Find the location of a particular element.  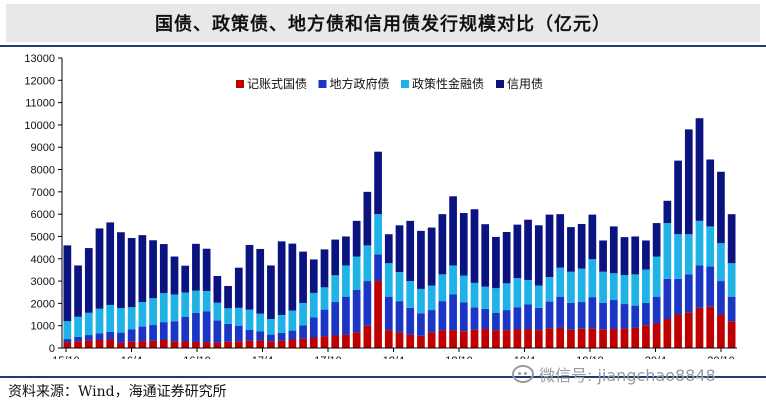

y-tick-label: 1000 is located at coordinates (43, 327).